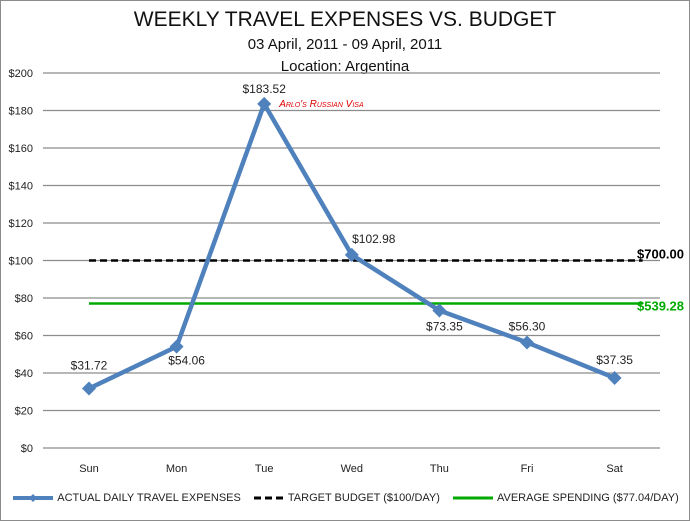  Describe the element at coordinates (265, 89) in the screenshot. I see `data-value-label: $183.52` at that location.